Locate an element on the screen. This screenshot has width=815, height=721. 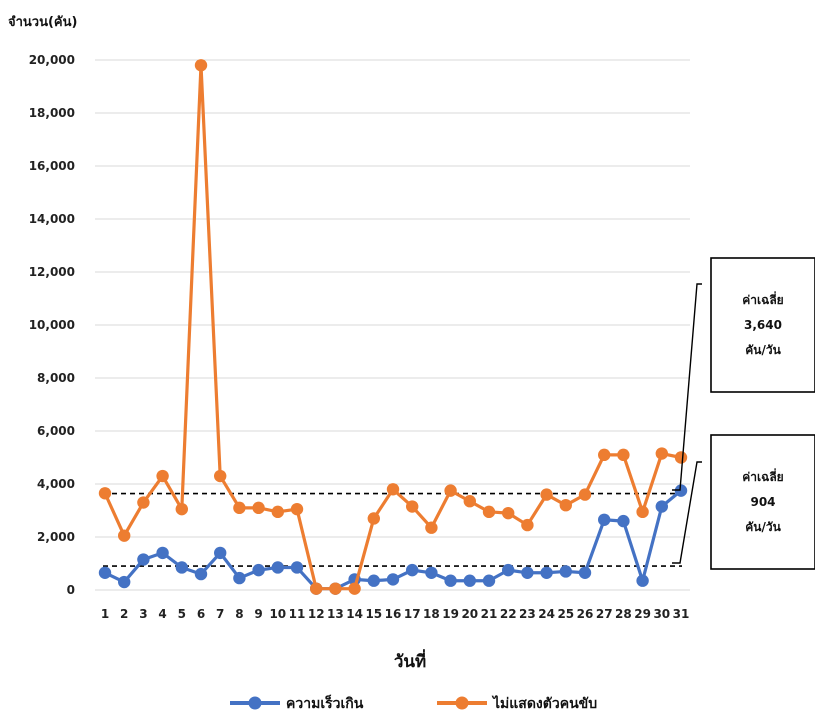
callout-text: 904 is located at coordinates (762, 502).